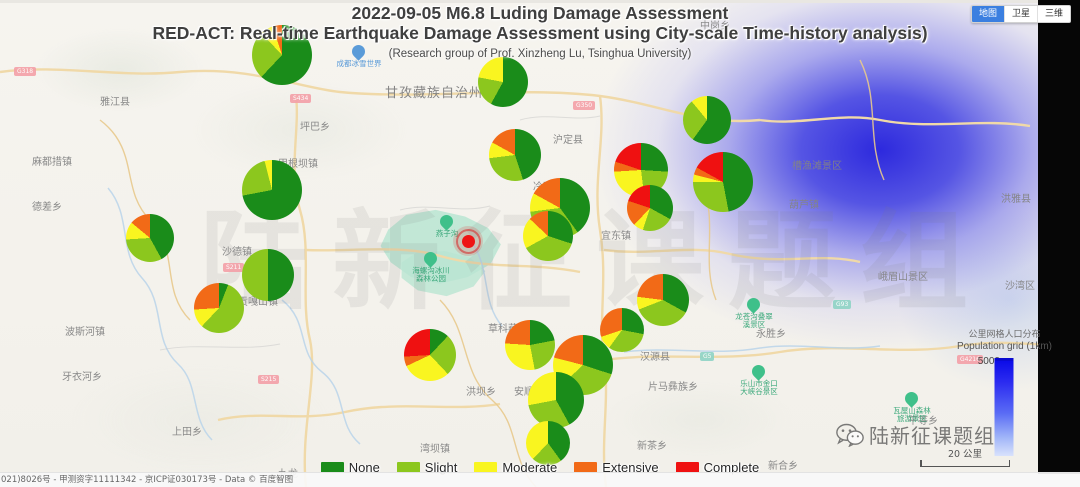 This screenshot has height=487, width=1080. What do you see at coordinates (85, 332) in the screenshot?
I see `map-place-label: 波斯河镇` at bounding box center [85, 332].